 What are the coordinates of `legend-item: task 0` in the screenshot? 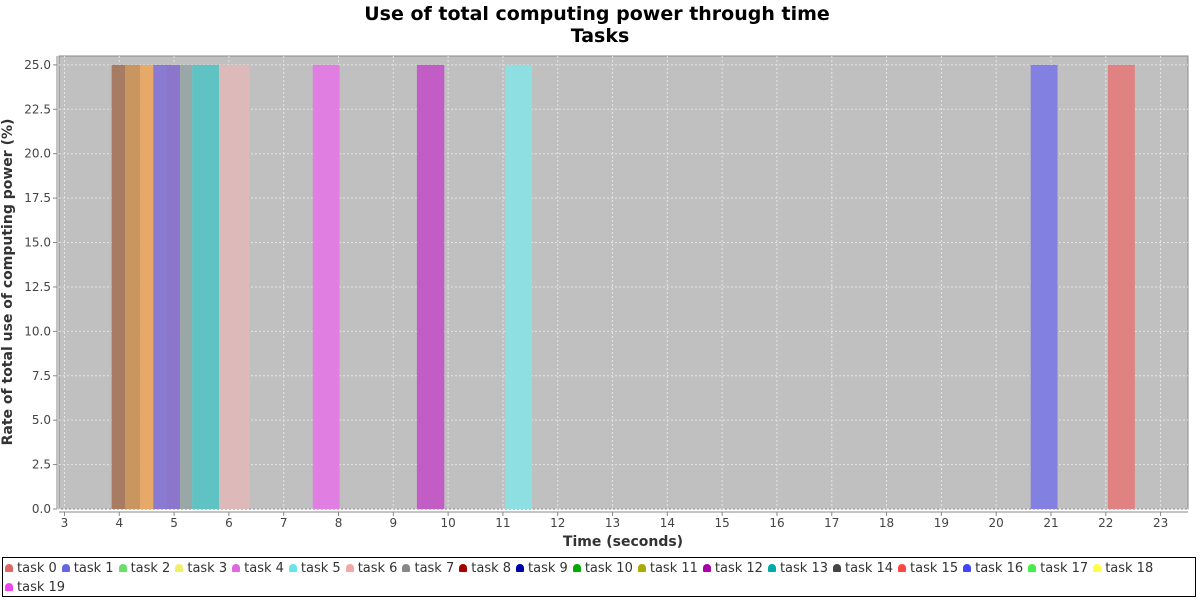 It's located at (31, 568).